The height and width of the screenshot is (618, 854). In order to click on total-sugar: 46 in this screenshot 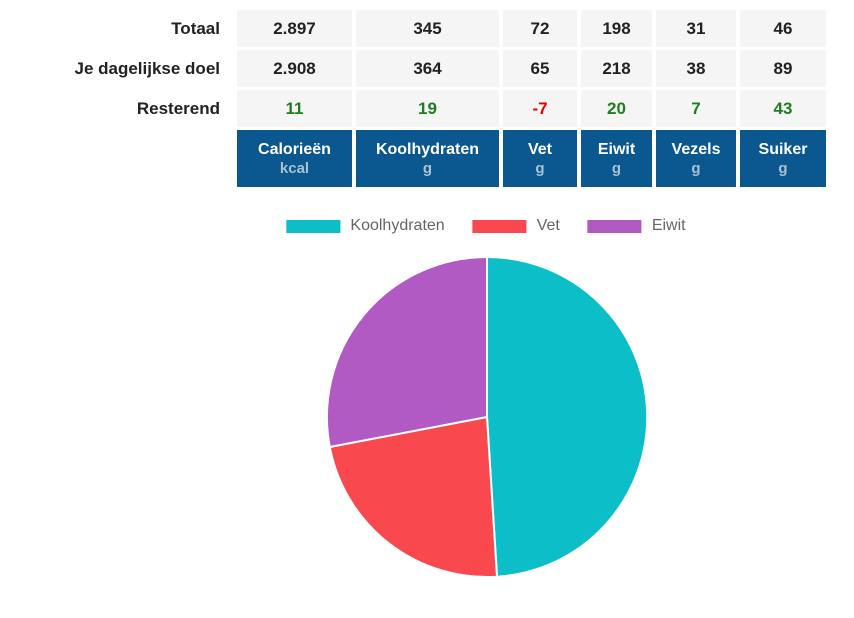, I will do `click(783, 28)`.